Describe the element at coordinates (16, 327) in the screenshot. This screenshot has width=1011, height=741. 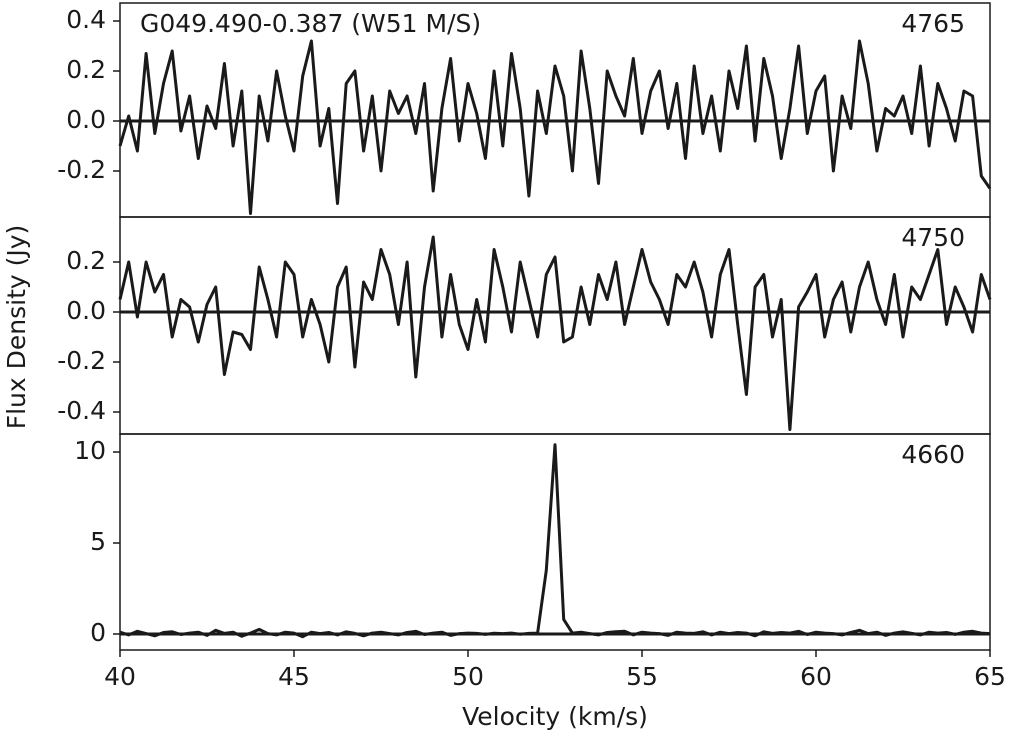
I see `y-axis-label: Flux Density (Jy)` at that location.